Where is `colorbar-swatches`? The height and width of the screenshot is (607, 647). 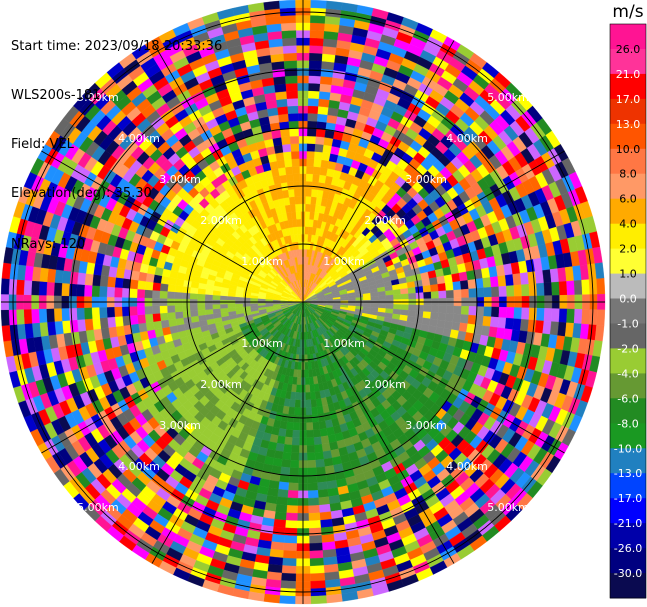
colorbar-swatches is located at coordinates (628, 311).